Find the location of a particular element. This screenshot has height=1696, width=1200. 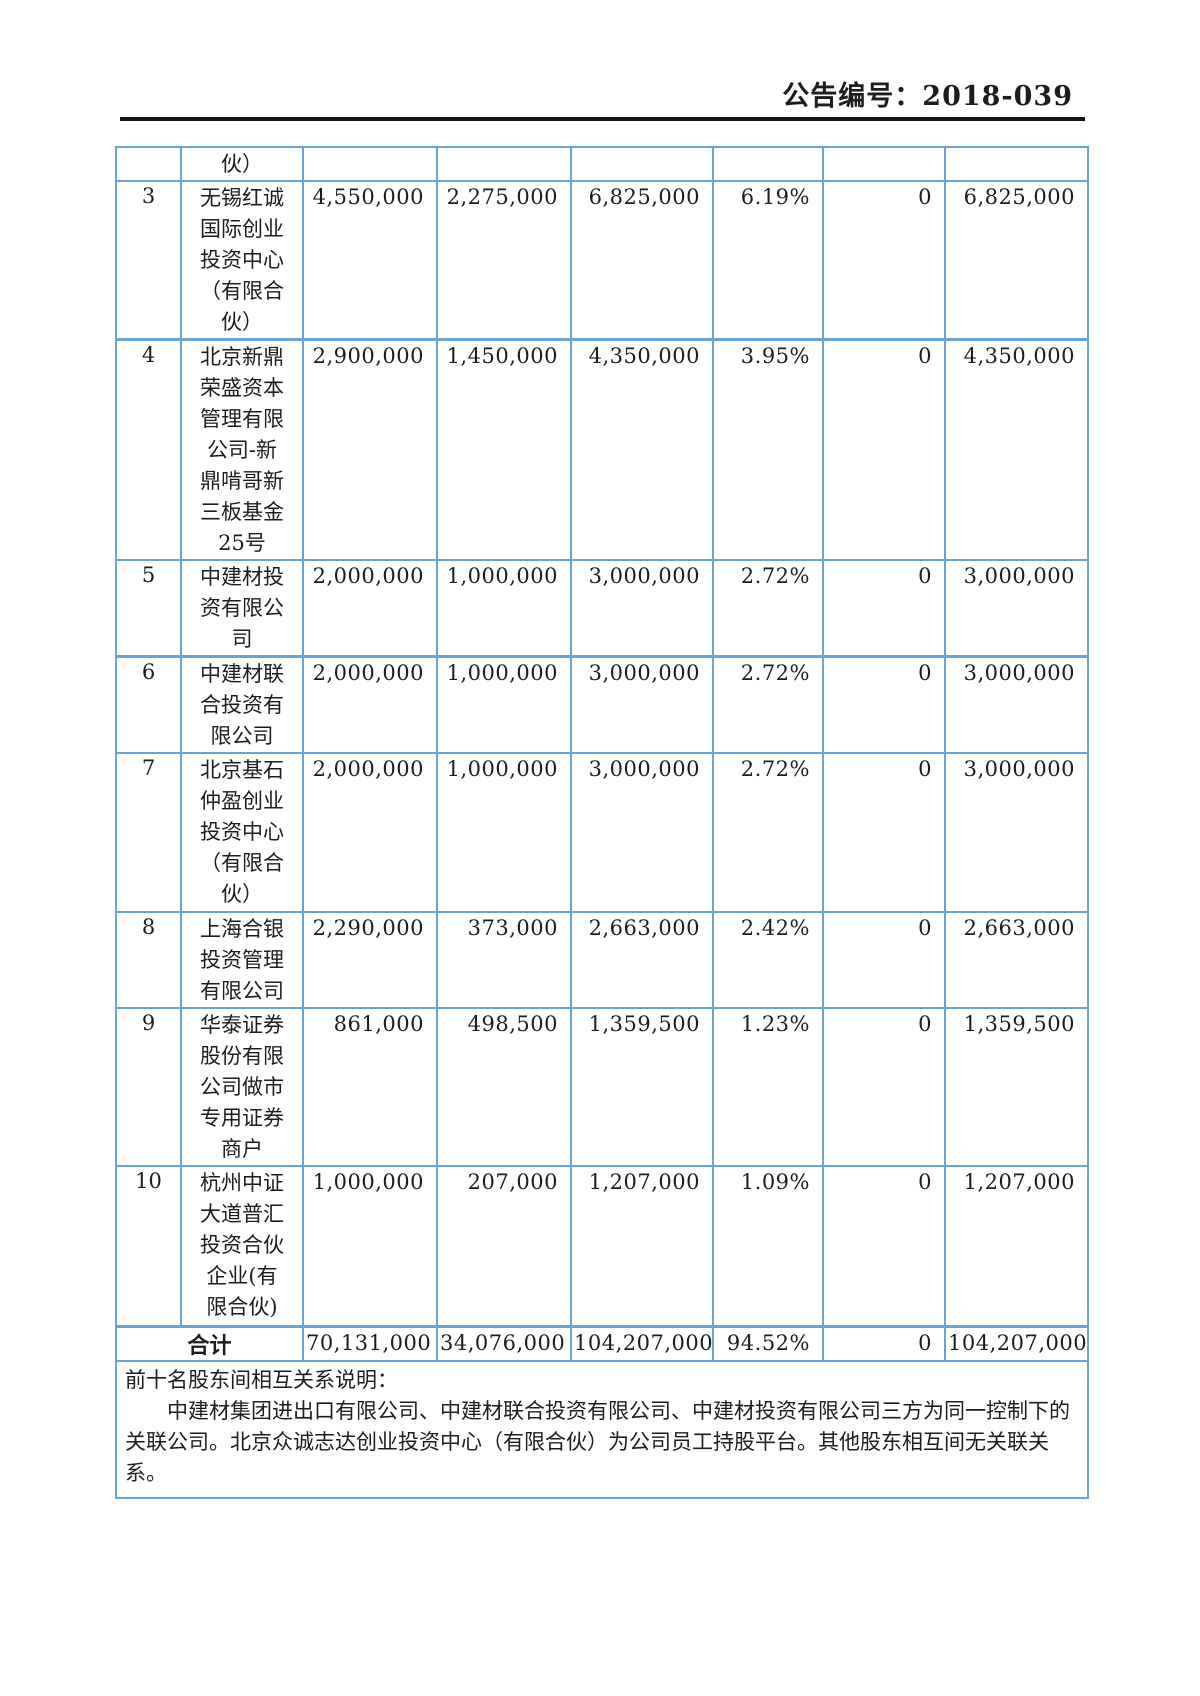

header-rule is located at coordinates (602, 119).